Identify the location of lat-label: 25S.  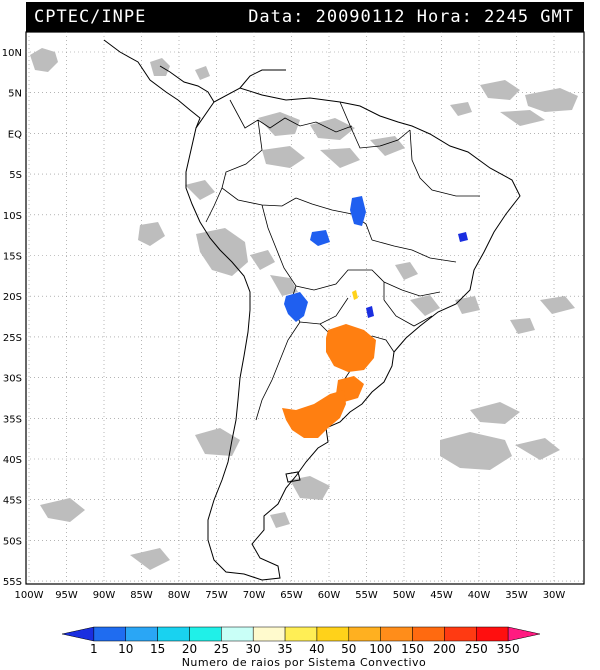
(12, 338).